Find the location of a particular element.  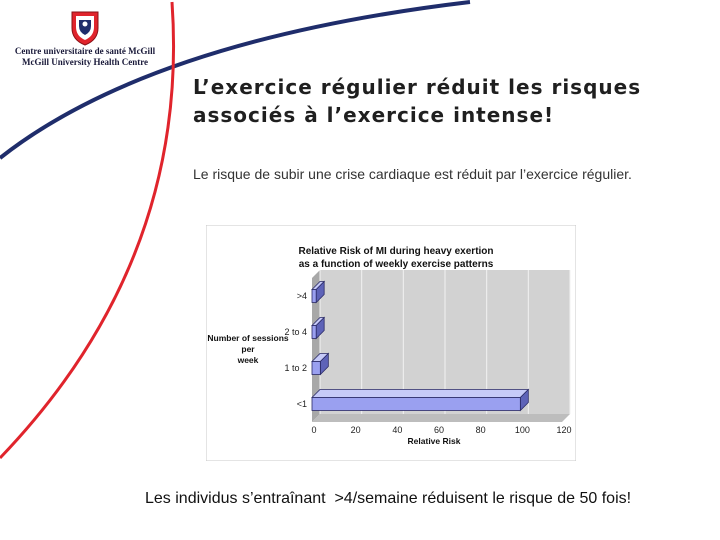

y-axis-label-line-2: per is located at coordinates (248, 349).